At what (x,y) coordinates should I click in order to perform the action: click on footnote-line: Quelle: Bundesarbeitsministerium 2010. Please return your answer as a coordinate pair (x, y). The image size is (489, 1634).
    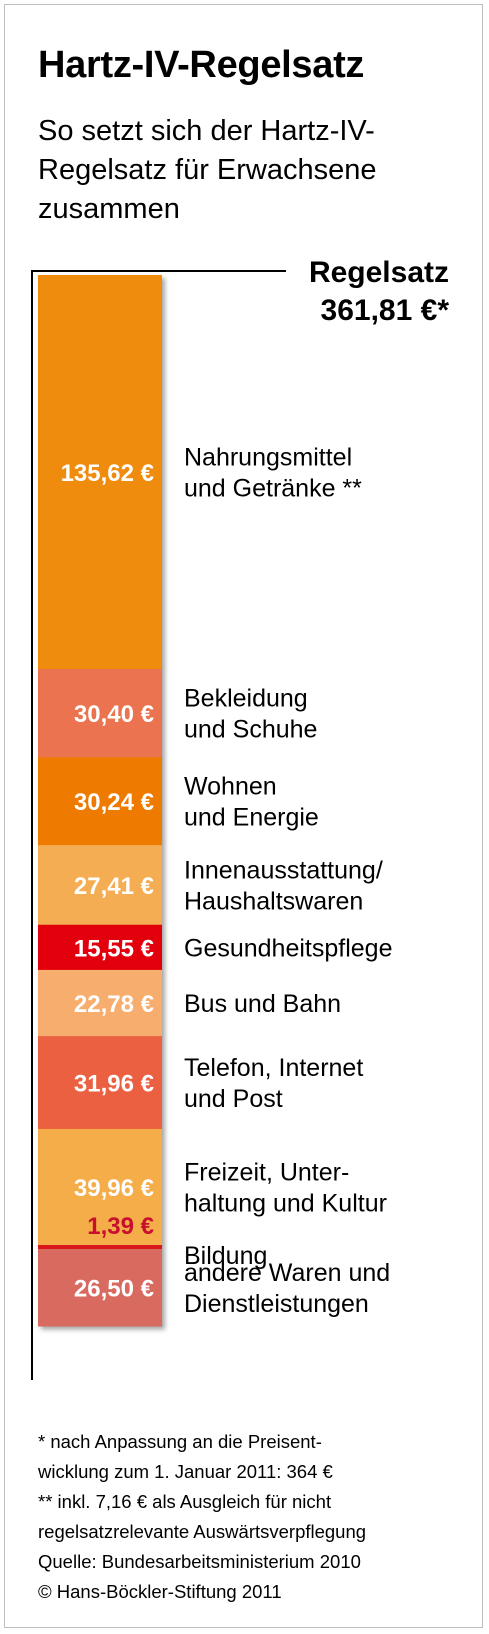
    Looking at the image, I should click on (199, 1561).